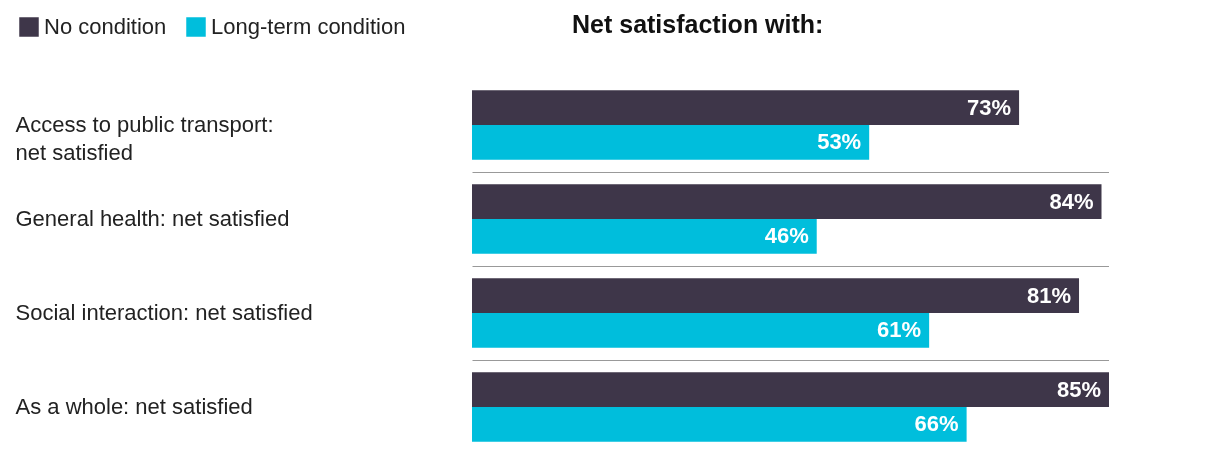 The height and width of the screenshot is (456, 1208). What do you see at coordinates (134, 406) in the screenshot?
I see `y-tick-label: As a whole: net satisfied` at bounding box center [134, 406].